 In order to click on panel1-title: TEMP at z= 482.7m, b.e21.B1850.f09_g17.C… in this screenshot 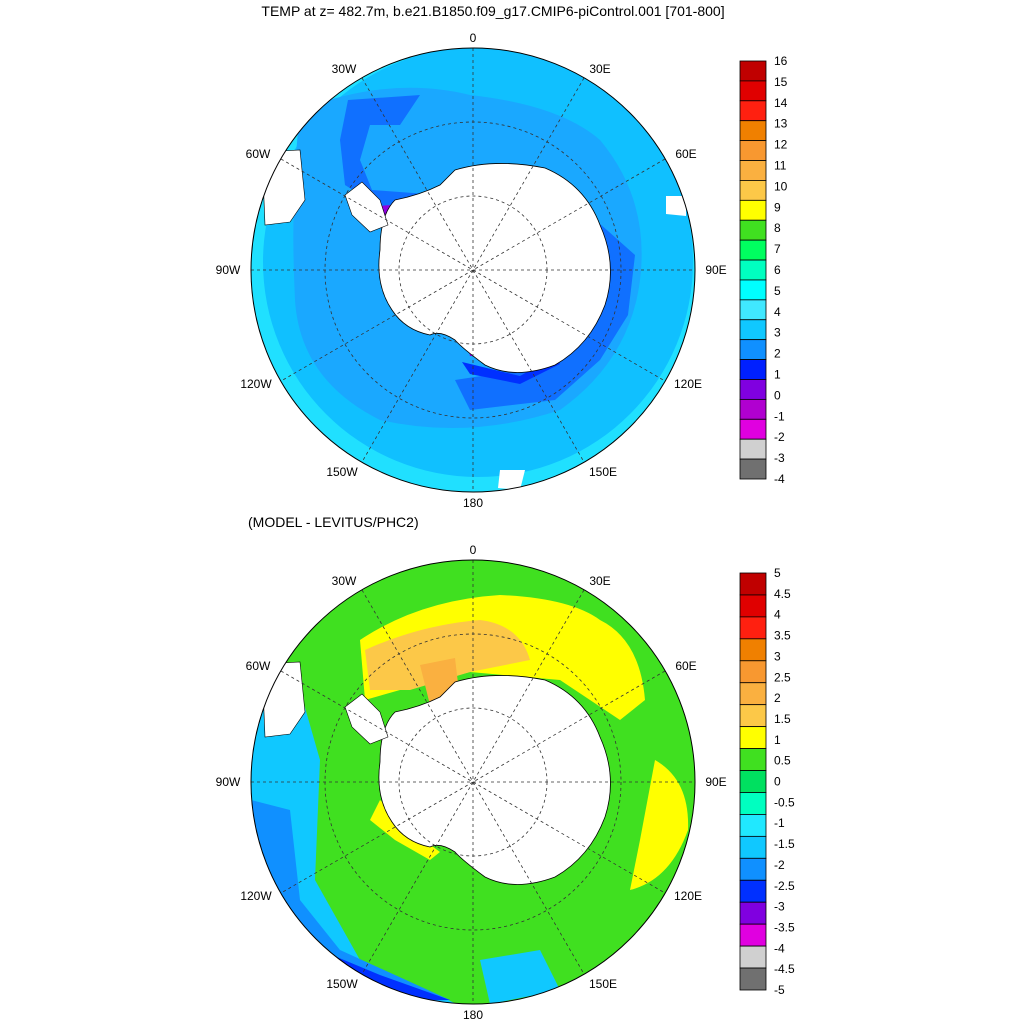, I will do `click(492, 11)`.